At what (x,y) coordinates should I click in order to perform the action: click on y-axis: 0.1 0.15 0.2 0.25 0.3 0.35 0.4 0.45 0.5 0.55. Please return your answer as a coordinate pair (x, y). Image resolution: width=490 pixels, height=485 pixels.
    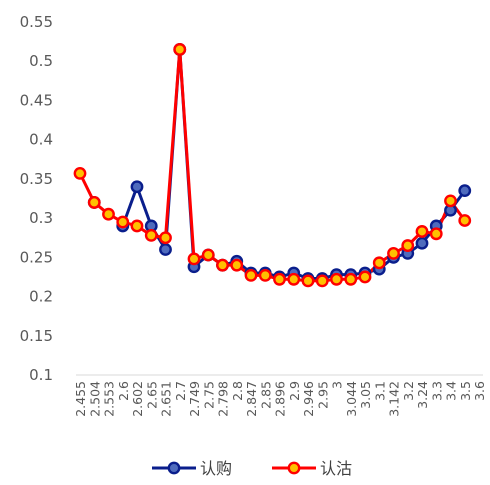
    Looking at the image, I should click on (36, 198).